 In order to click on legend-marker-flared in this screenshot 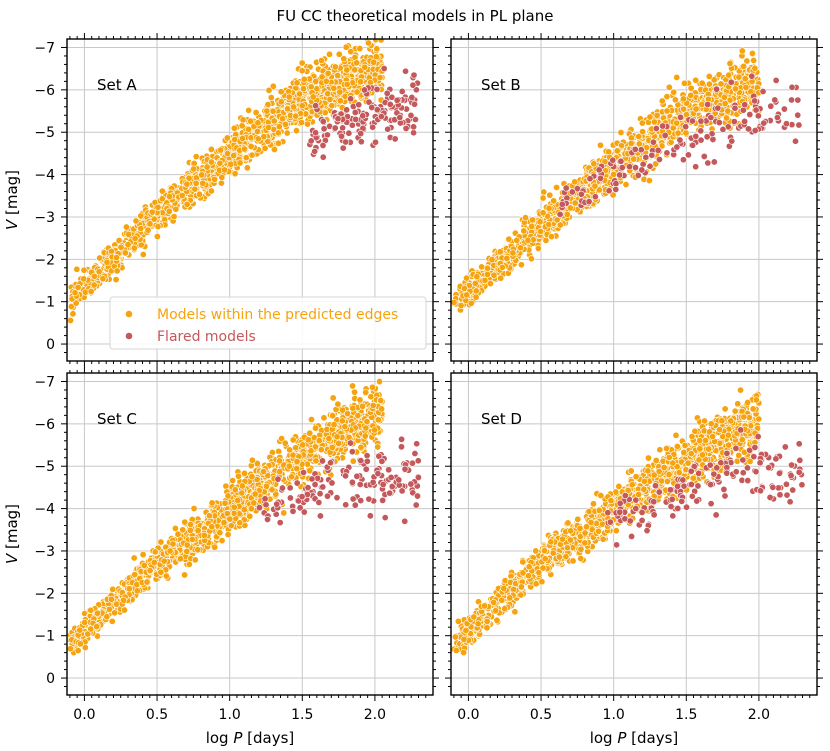, I will do `click(129, 336)`.